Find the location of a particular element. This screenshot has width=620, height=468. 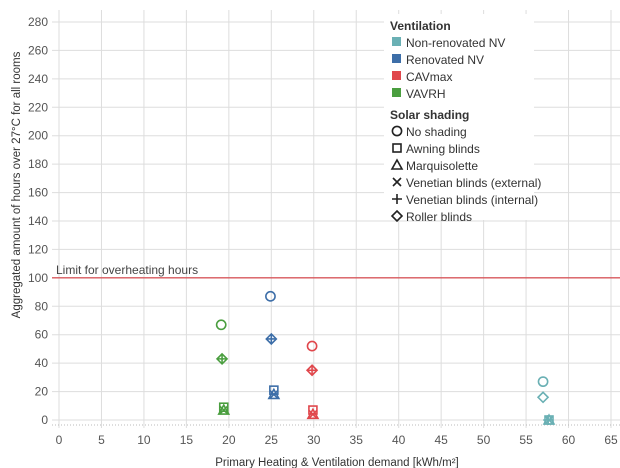

y-tick-label: 100 is located at coordinates (38, 278).